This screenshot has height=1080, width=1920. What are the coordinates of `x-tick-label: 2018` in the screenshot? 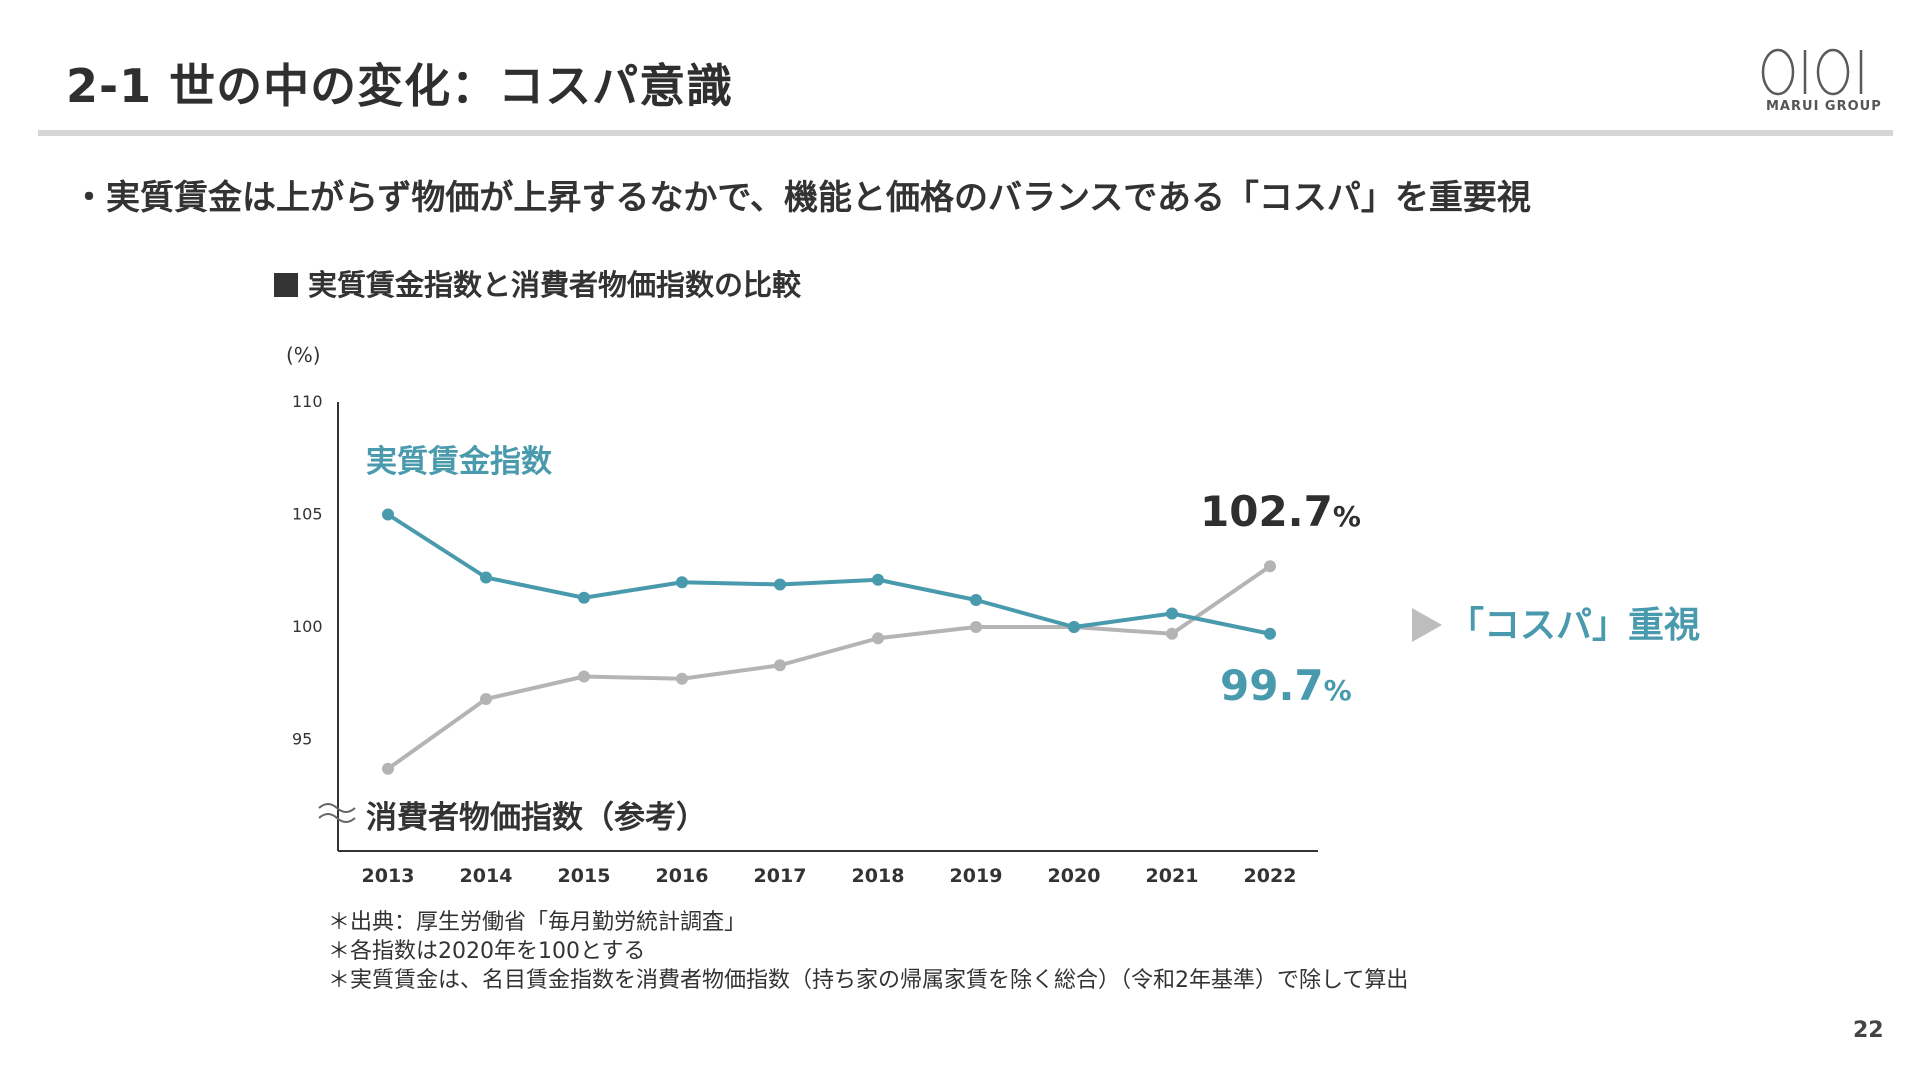 It's located at (878, 876).